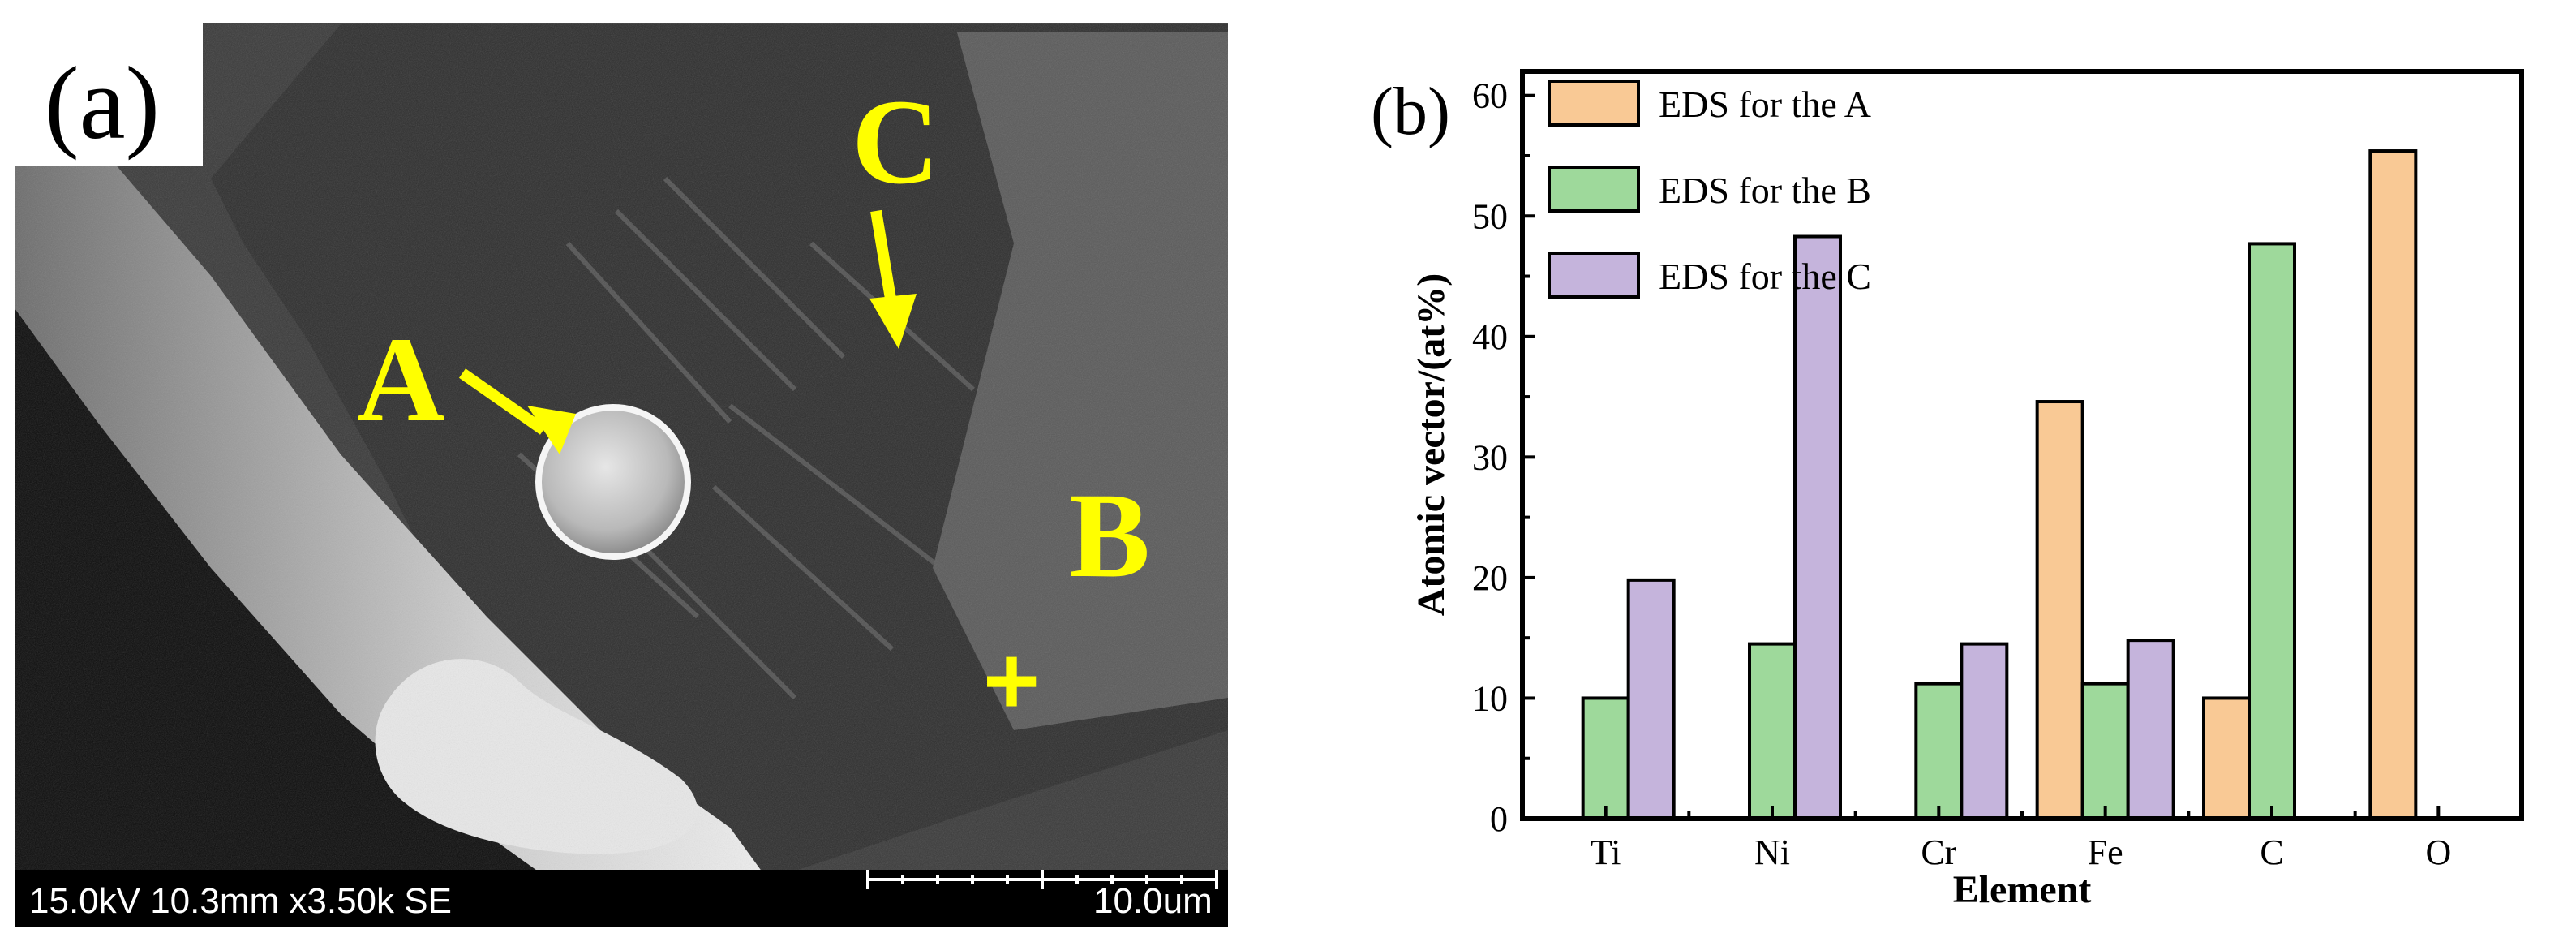  What do you see at coordinates (1765, 191) in the screenshot?
I see `legend-label-2: EDS for the B` at bounding box center [1765, 191].